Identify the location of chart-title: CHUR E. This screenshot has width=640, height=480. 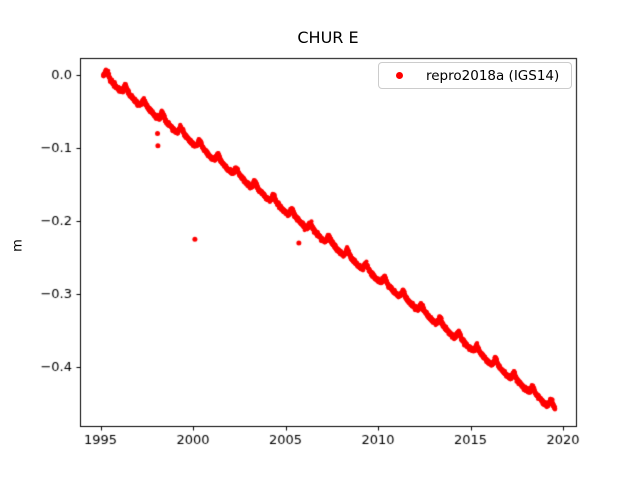
(328, 37).